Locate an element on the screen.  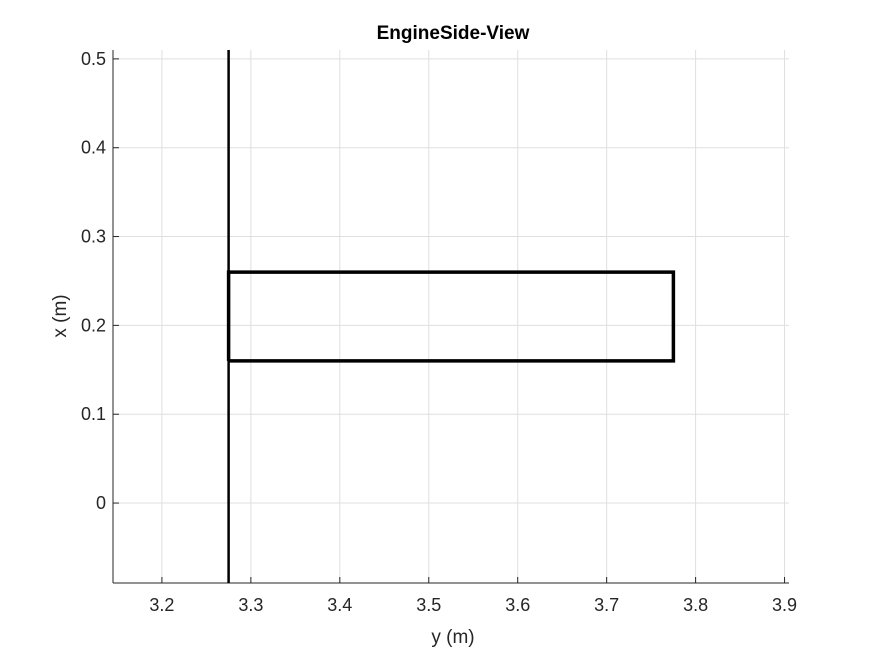
x-axis-label: y (m) is located at coordinates (452, 637).